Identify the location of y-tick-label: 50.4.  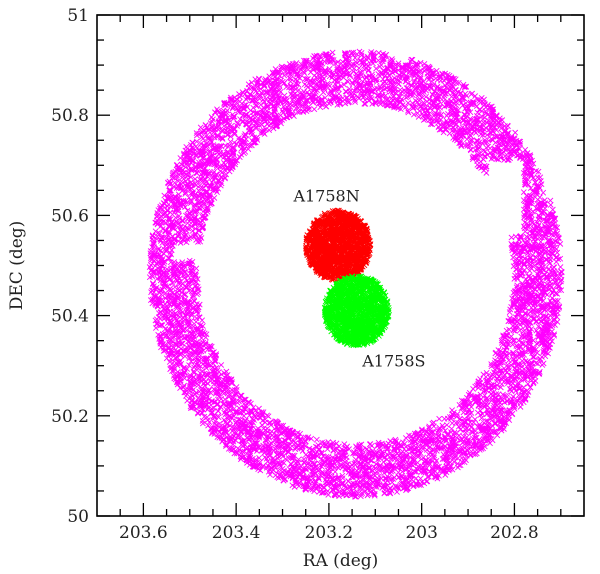
(70, 317).